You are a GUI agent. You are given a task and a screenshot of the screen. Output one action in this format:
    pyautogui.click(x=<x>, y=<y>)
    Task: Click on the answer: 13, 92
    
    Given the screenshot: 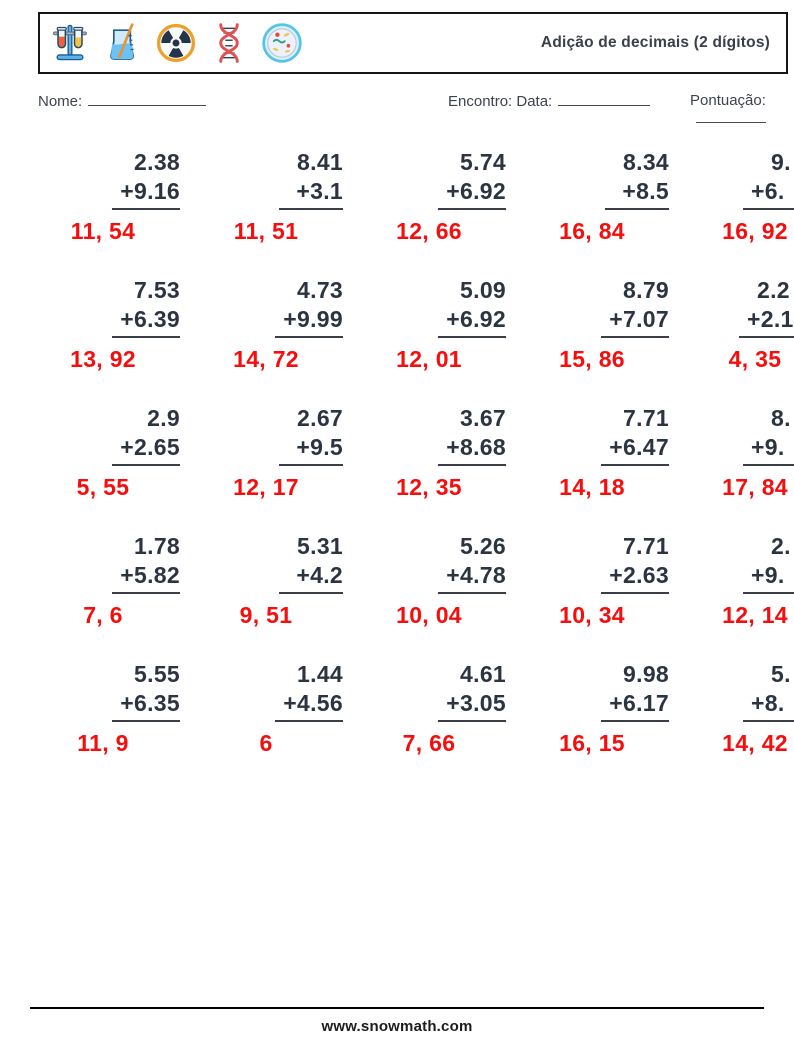 What is the action you would take?
    pyautogui.click(x=103, y=359)
    